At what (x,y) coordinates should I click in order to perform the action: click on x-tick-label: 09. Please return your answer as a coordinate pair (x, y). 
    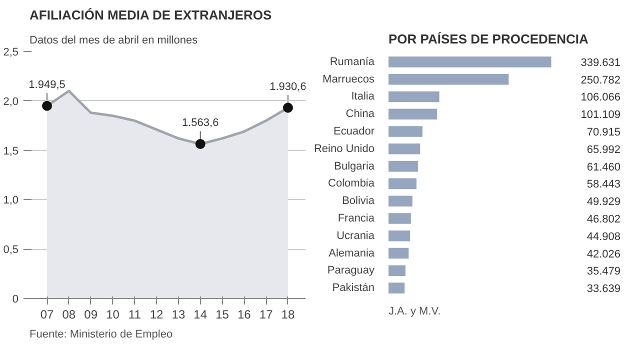
    Looking at the image, I should click on (91, 315).